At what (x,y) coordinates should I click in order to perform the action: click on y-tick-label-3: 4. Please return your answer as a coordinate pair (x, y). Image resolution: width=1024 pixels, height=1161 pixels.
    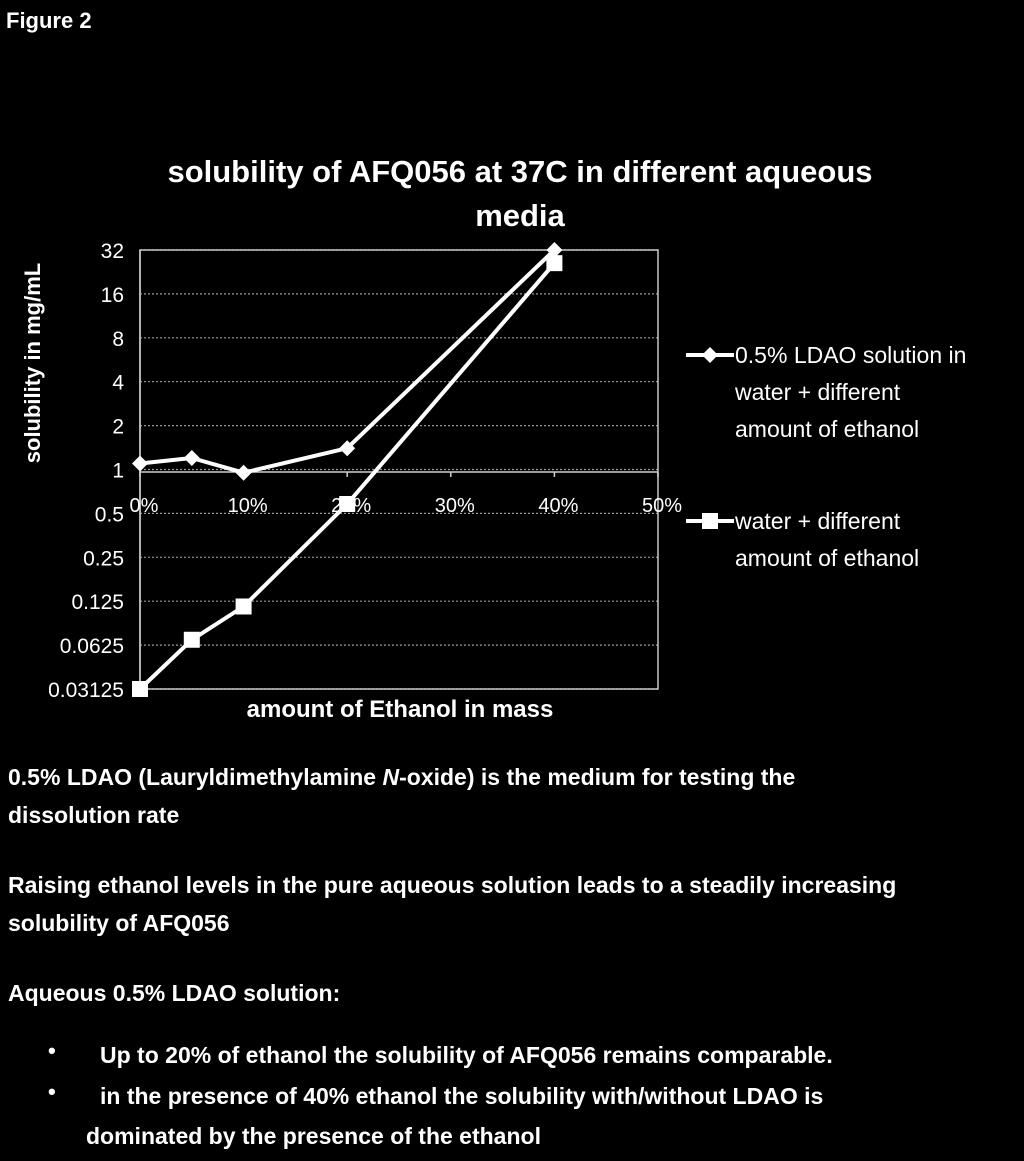
    Looking at the image, I should click on (118, 383).